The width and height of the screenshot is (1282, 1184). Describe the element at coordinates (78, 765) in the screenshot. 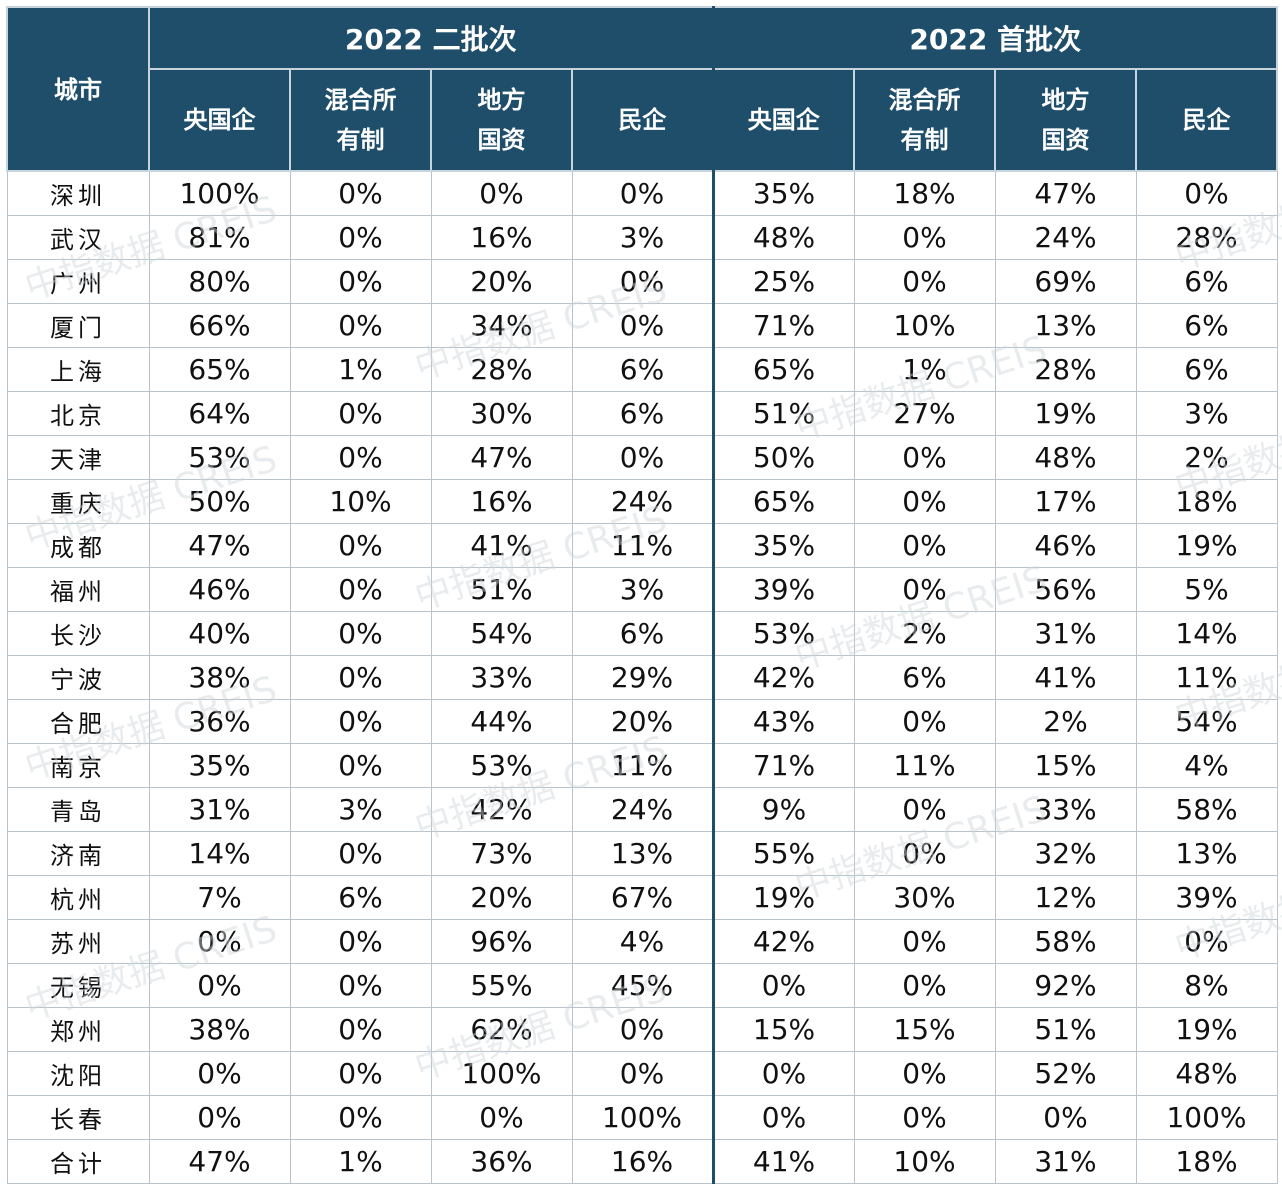

I see `city-cell: 南京` at that location.